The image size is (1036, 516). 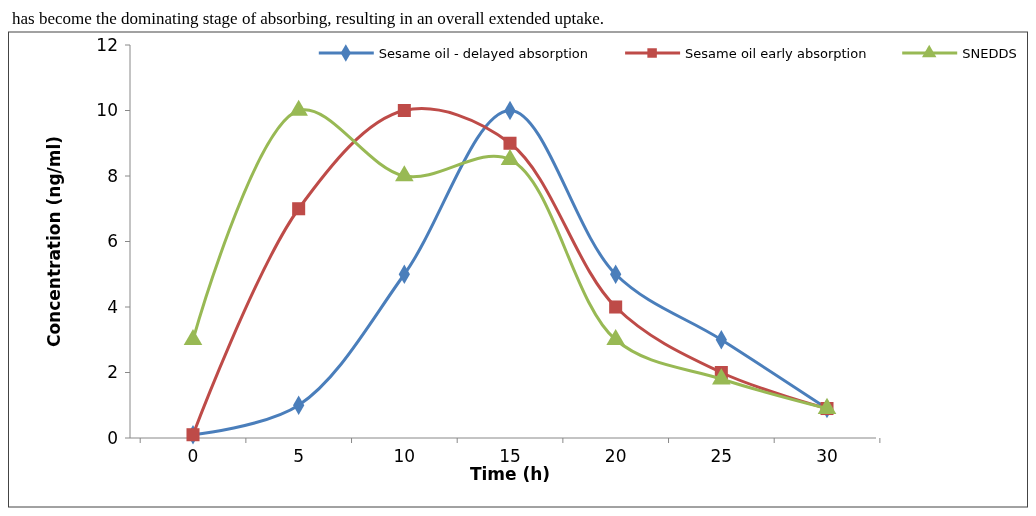 I want to click on y-tick-label: 12, so click(x=107, y=44).